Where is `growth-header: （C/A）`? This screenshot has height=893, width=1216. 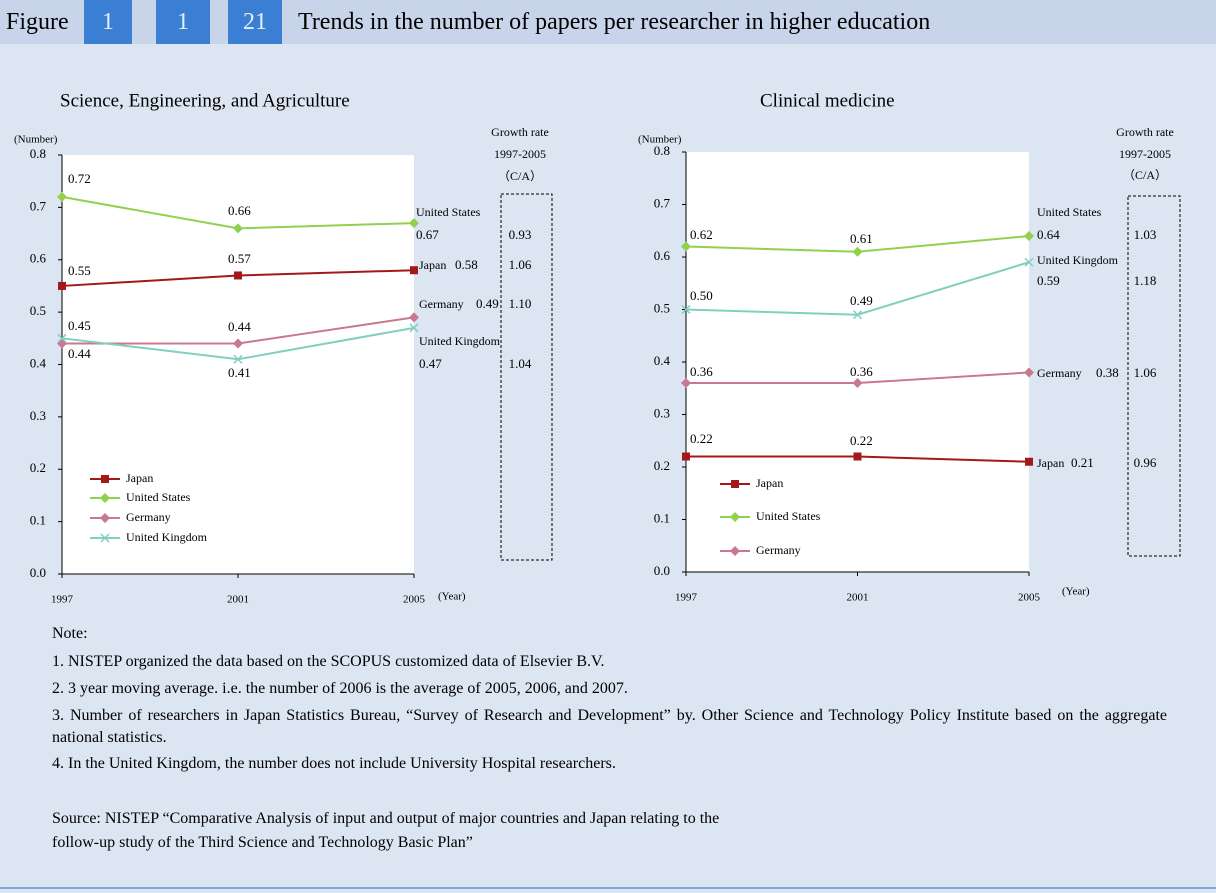 growth-header: （C/A） is located at coordinates (520, 176).